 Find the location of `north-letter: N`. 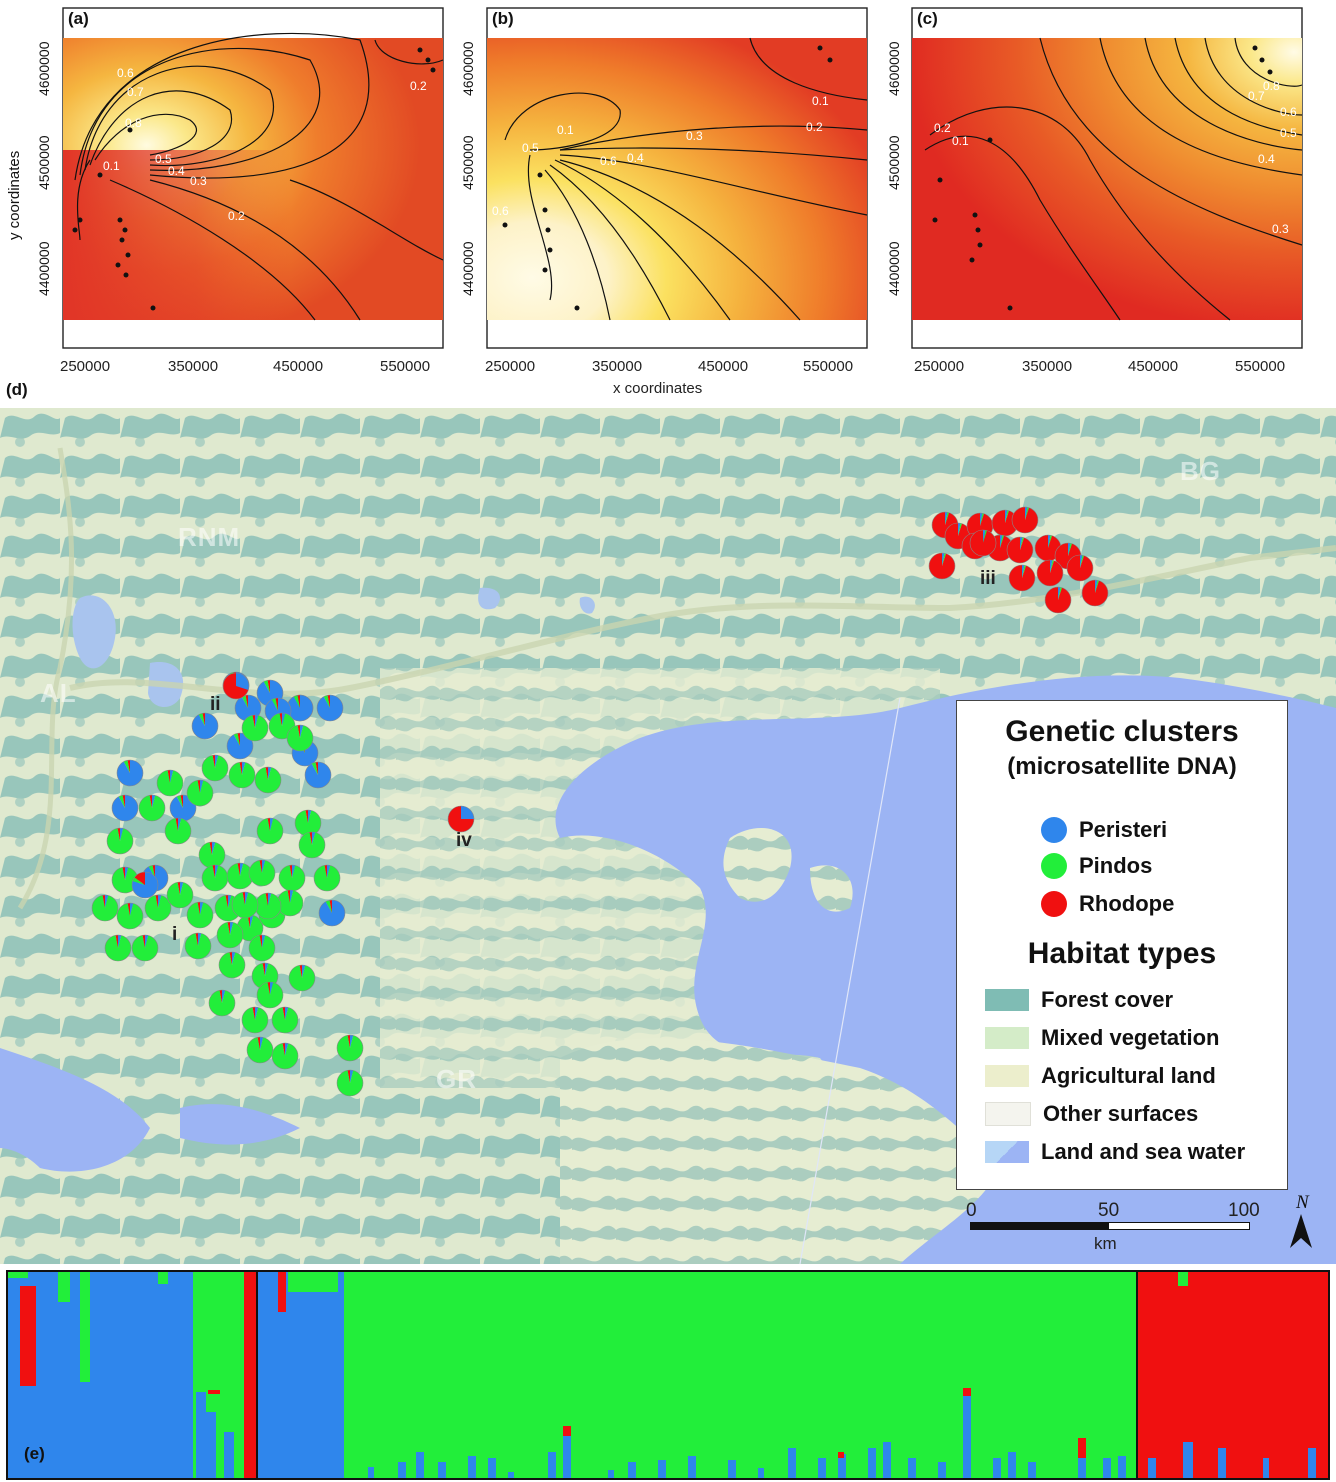

north-letter: N is located at coordinates (1302, 1202).